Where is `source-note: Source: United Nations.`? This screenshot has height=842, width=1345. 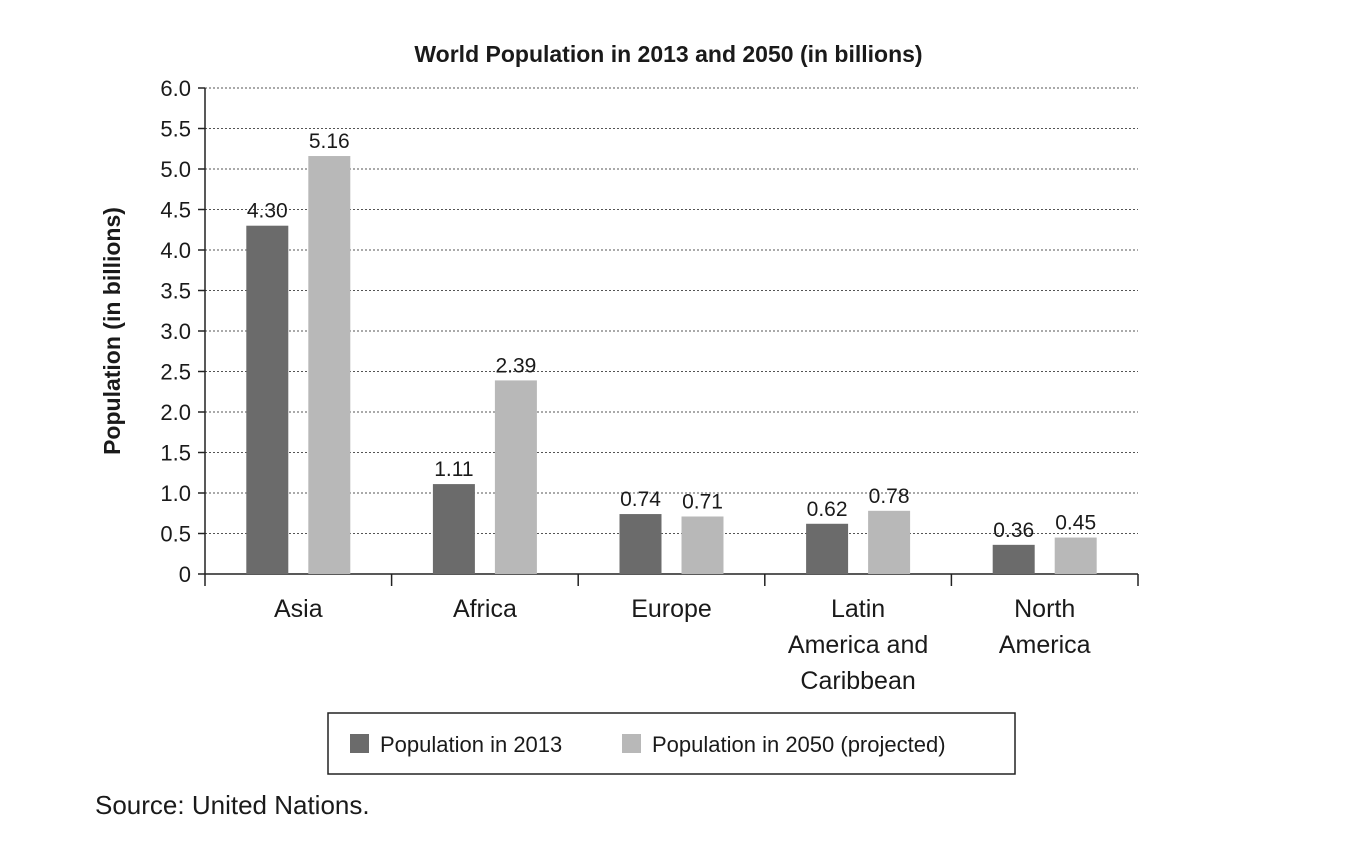
source-note: Source: United Nations. is located at coordinates (232, 805).